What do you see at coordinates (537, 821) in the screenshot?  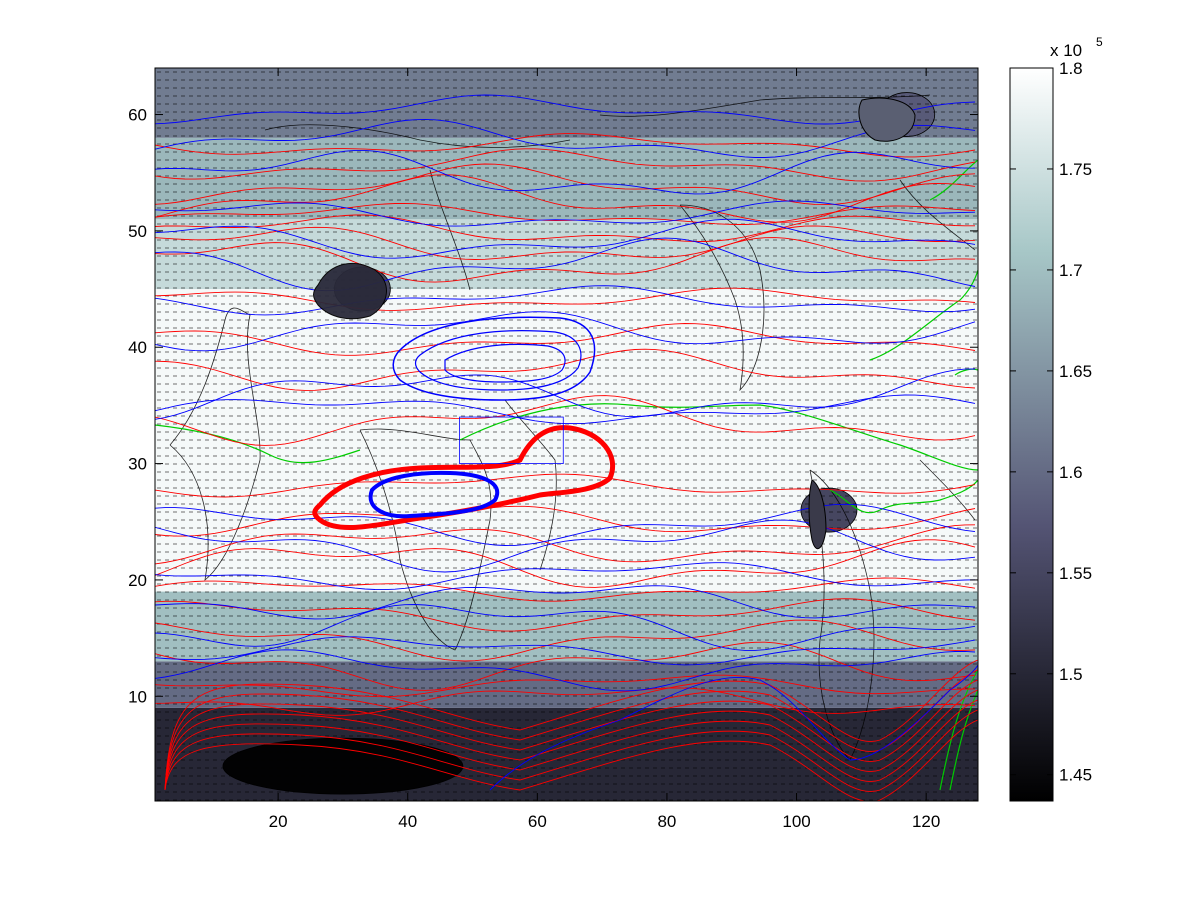 I see `x-tick-label: 60` at bounding box center [537, 821].